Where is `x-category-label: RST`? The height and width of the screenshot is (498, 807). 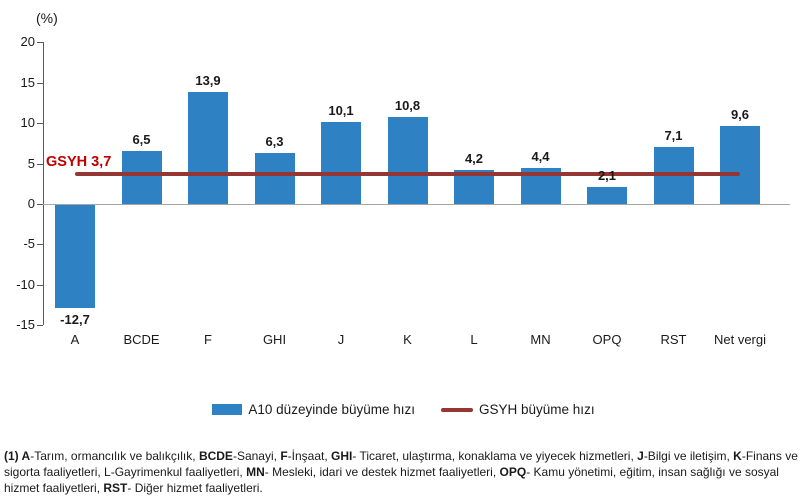
x-category-label: RST is located at coordinates (673, 339).